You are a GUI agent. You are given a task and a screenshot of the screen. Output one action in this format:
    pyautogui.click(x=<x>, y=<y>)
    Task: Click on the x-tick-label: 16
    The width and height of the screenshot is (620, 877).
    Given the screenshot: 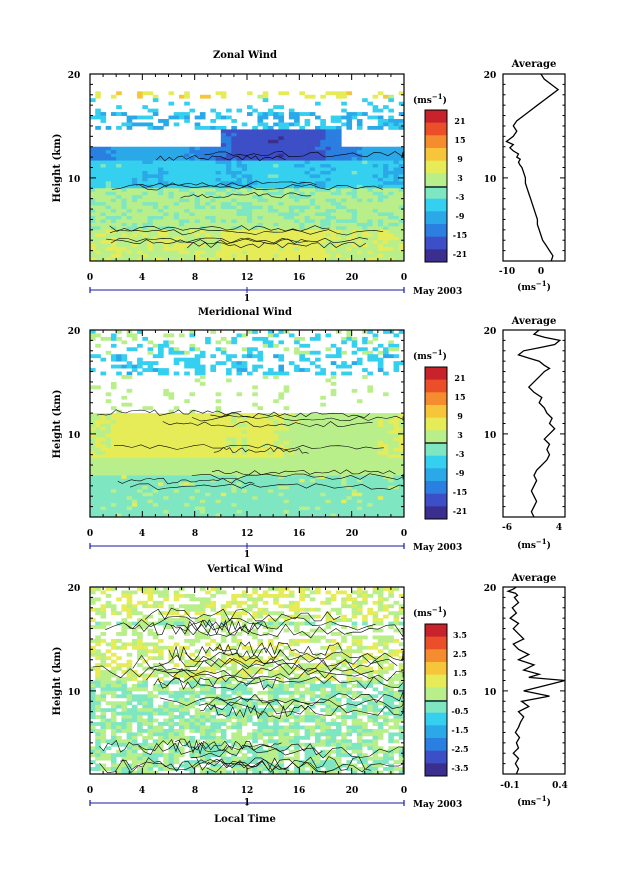 What is the action you would take?
    pyautogui.click(x=299, y=278)
    